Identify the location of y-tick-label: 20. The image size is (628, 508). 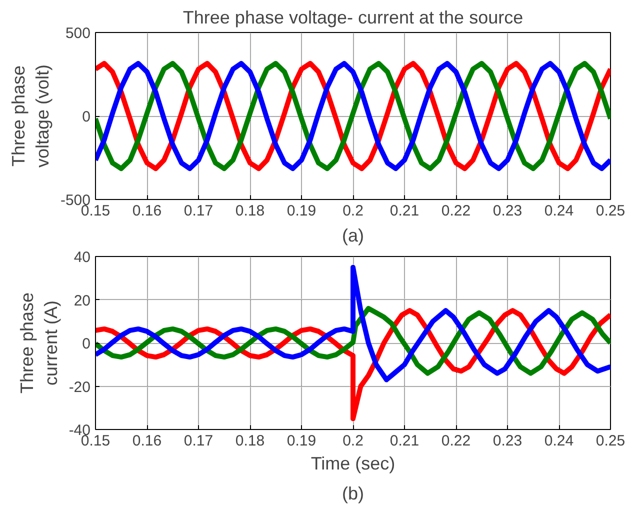
(82, 301).